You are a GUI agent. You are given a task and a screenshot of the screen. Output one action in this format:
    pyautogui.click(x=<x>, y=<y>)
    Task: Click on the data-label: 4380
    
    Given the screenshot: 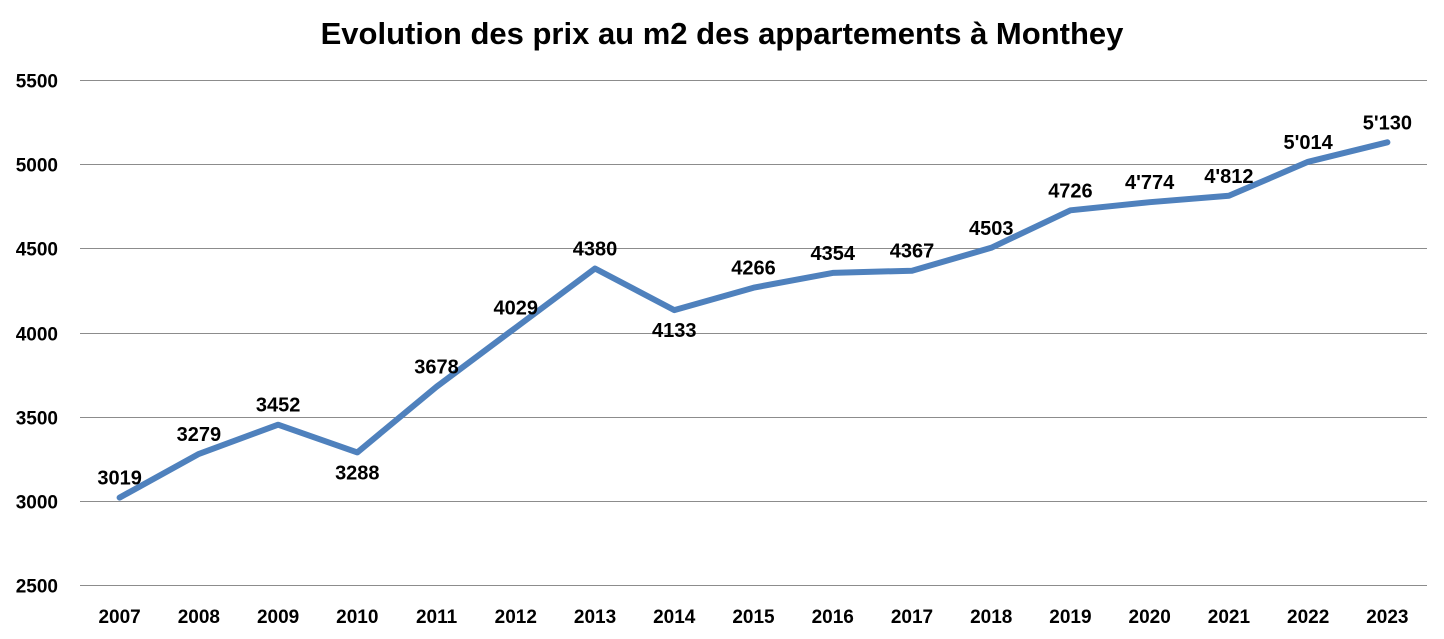 What is the action you would take?
    pyautogui.click(x=595, y=250)
    